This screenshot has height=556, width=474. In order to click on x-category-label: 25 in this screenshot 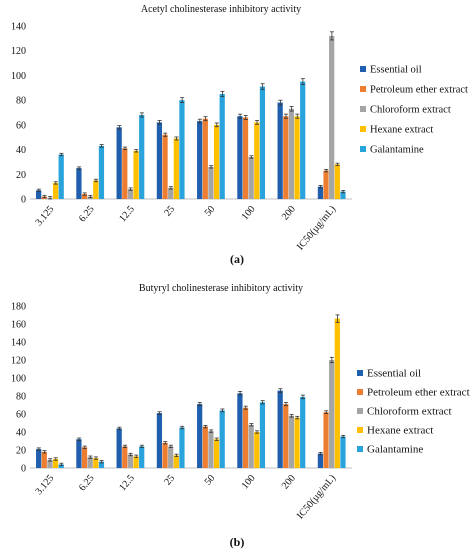, I will do `click(169, 480)`.